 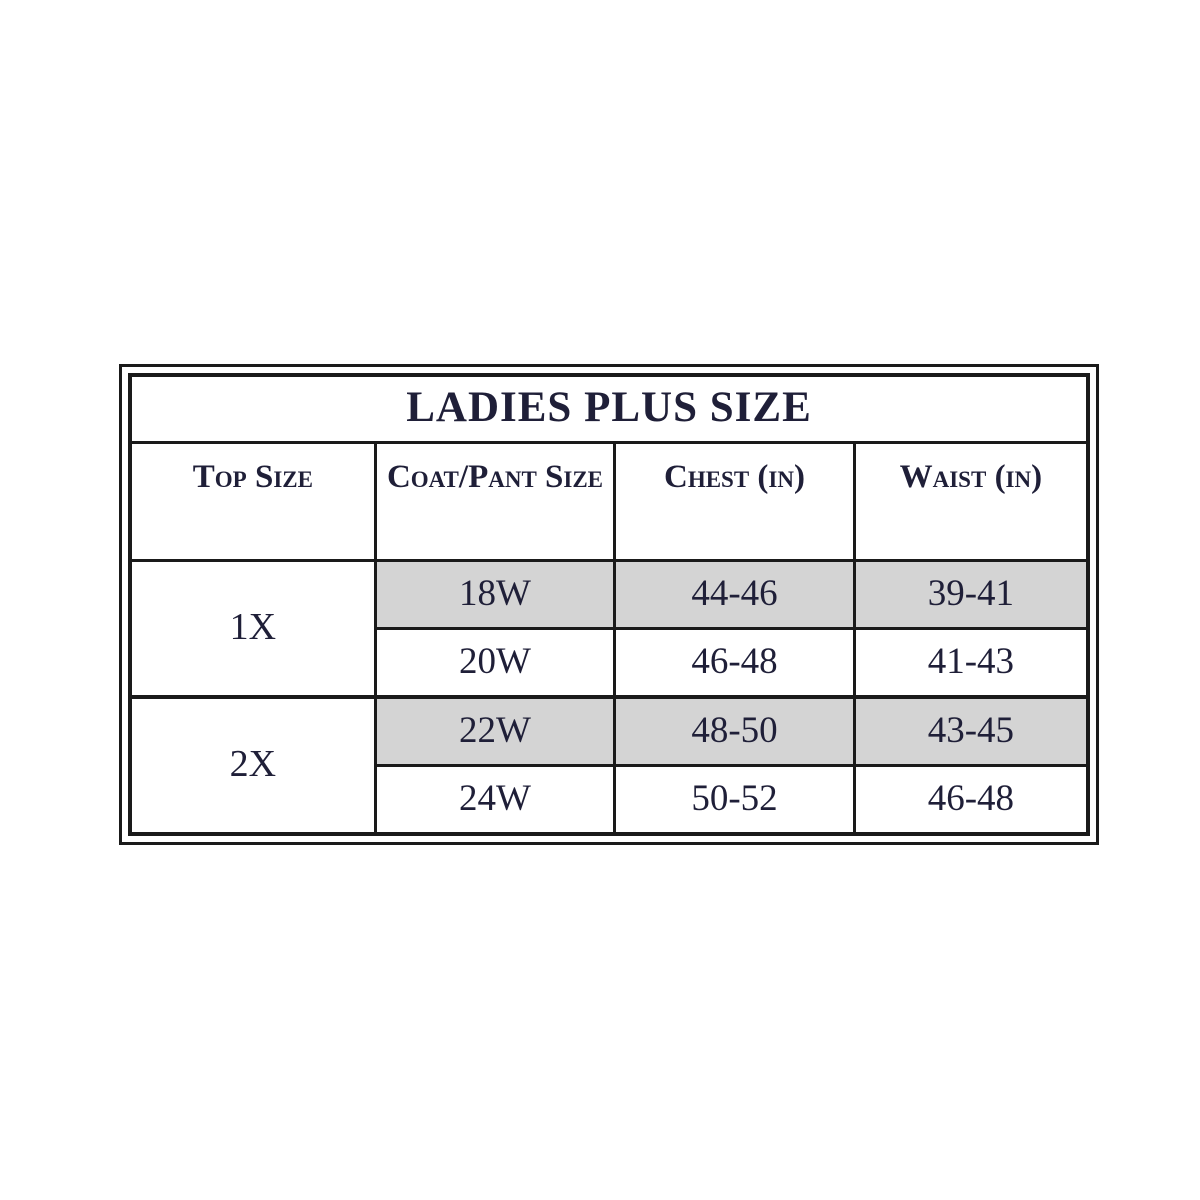 I want to click on col-header-top-size: Top Size, so click(x=252, y=501).